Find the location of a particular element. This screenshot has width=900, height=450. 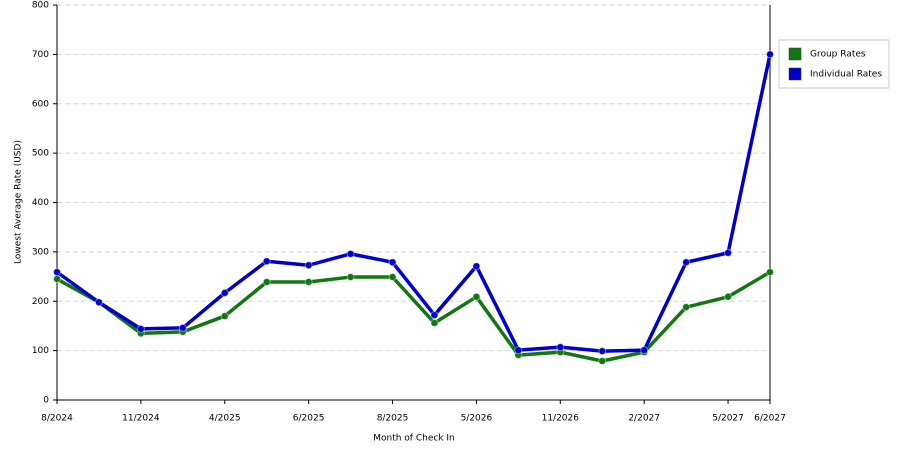

y-axis-label: Lowest Average Rate (USD) is located at coordinates (19, 202).